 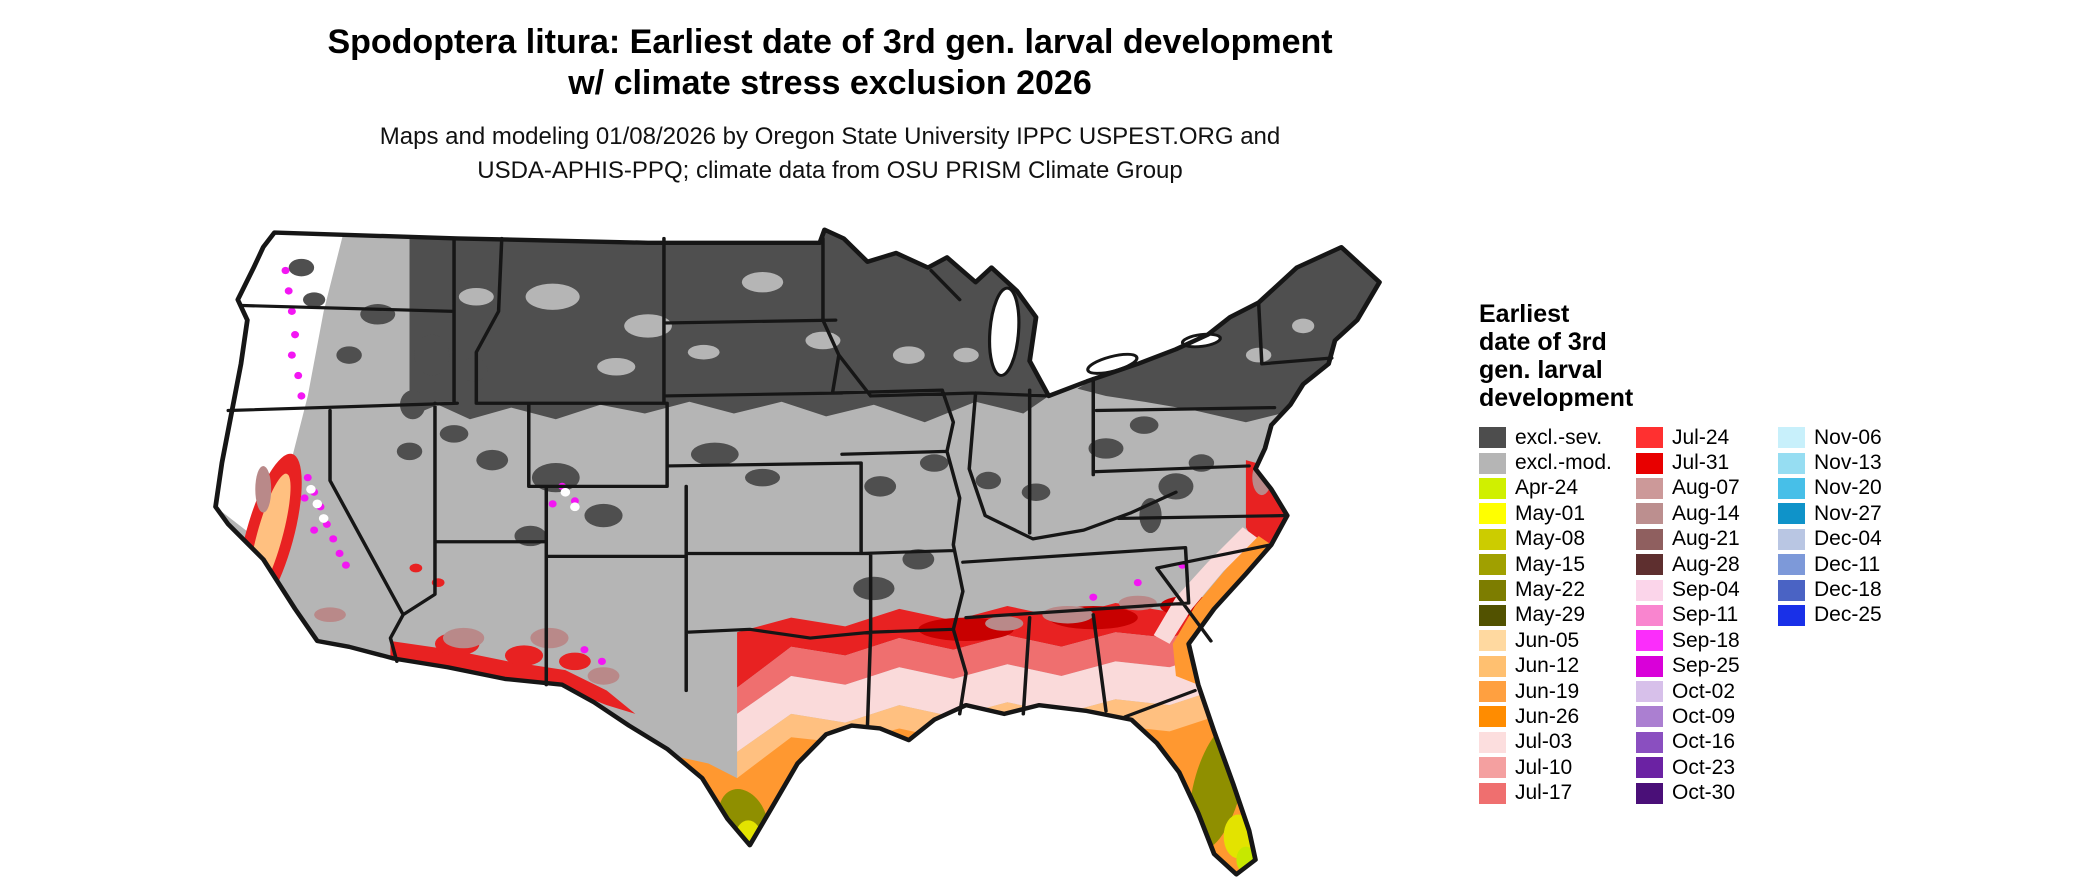 What do you see at coordinates (1550, 615) in the screenshot?
I see `legend-label: May-29` at bounding box center [1550, 615].